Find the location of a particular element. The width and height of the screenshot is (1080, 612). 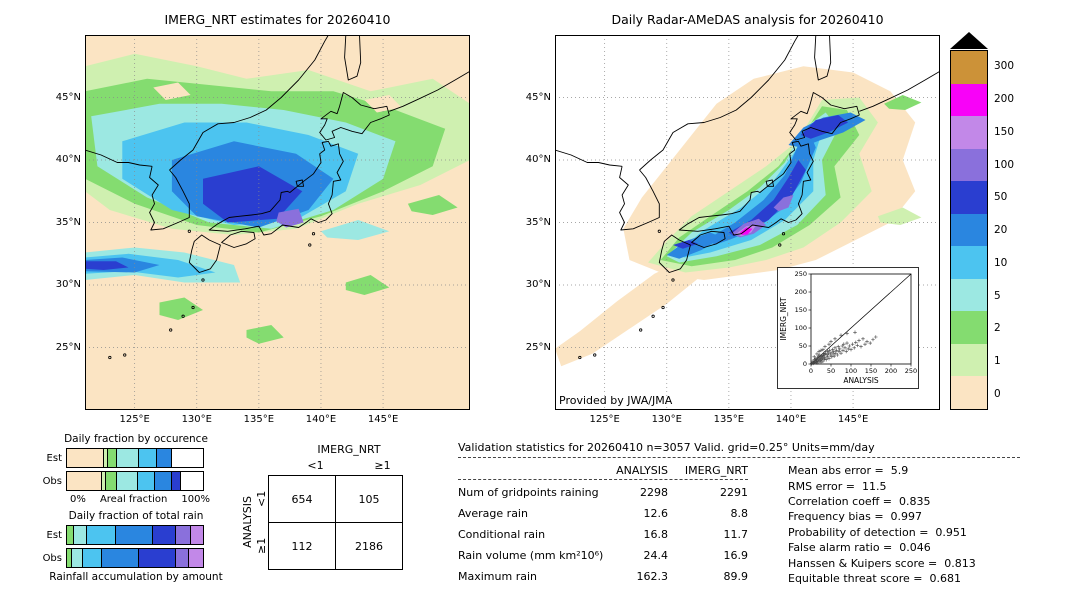

contingency-cell: 2186 is located at coordinates (369, 546).